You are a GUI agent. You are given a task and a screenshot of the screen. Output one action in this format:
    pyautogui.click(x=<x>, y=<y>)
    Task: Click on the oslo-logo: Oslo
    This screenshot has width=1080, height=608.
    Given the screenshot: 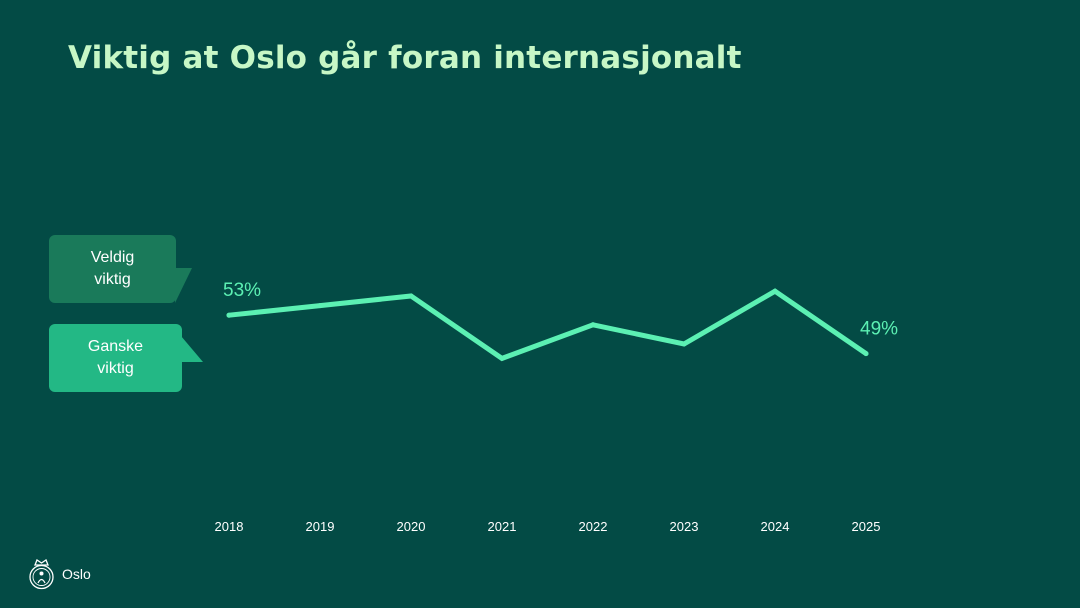 What is the action you would take?
    pyautogui.click(x=59, y=573)
    